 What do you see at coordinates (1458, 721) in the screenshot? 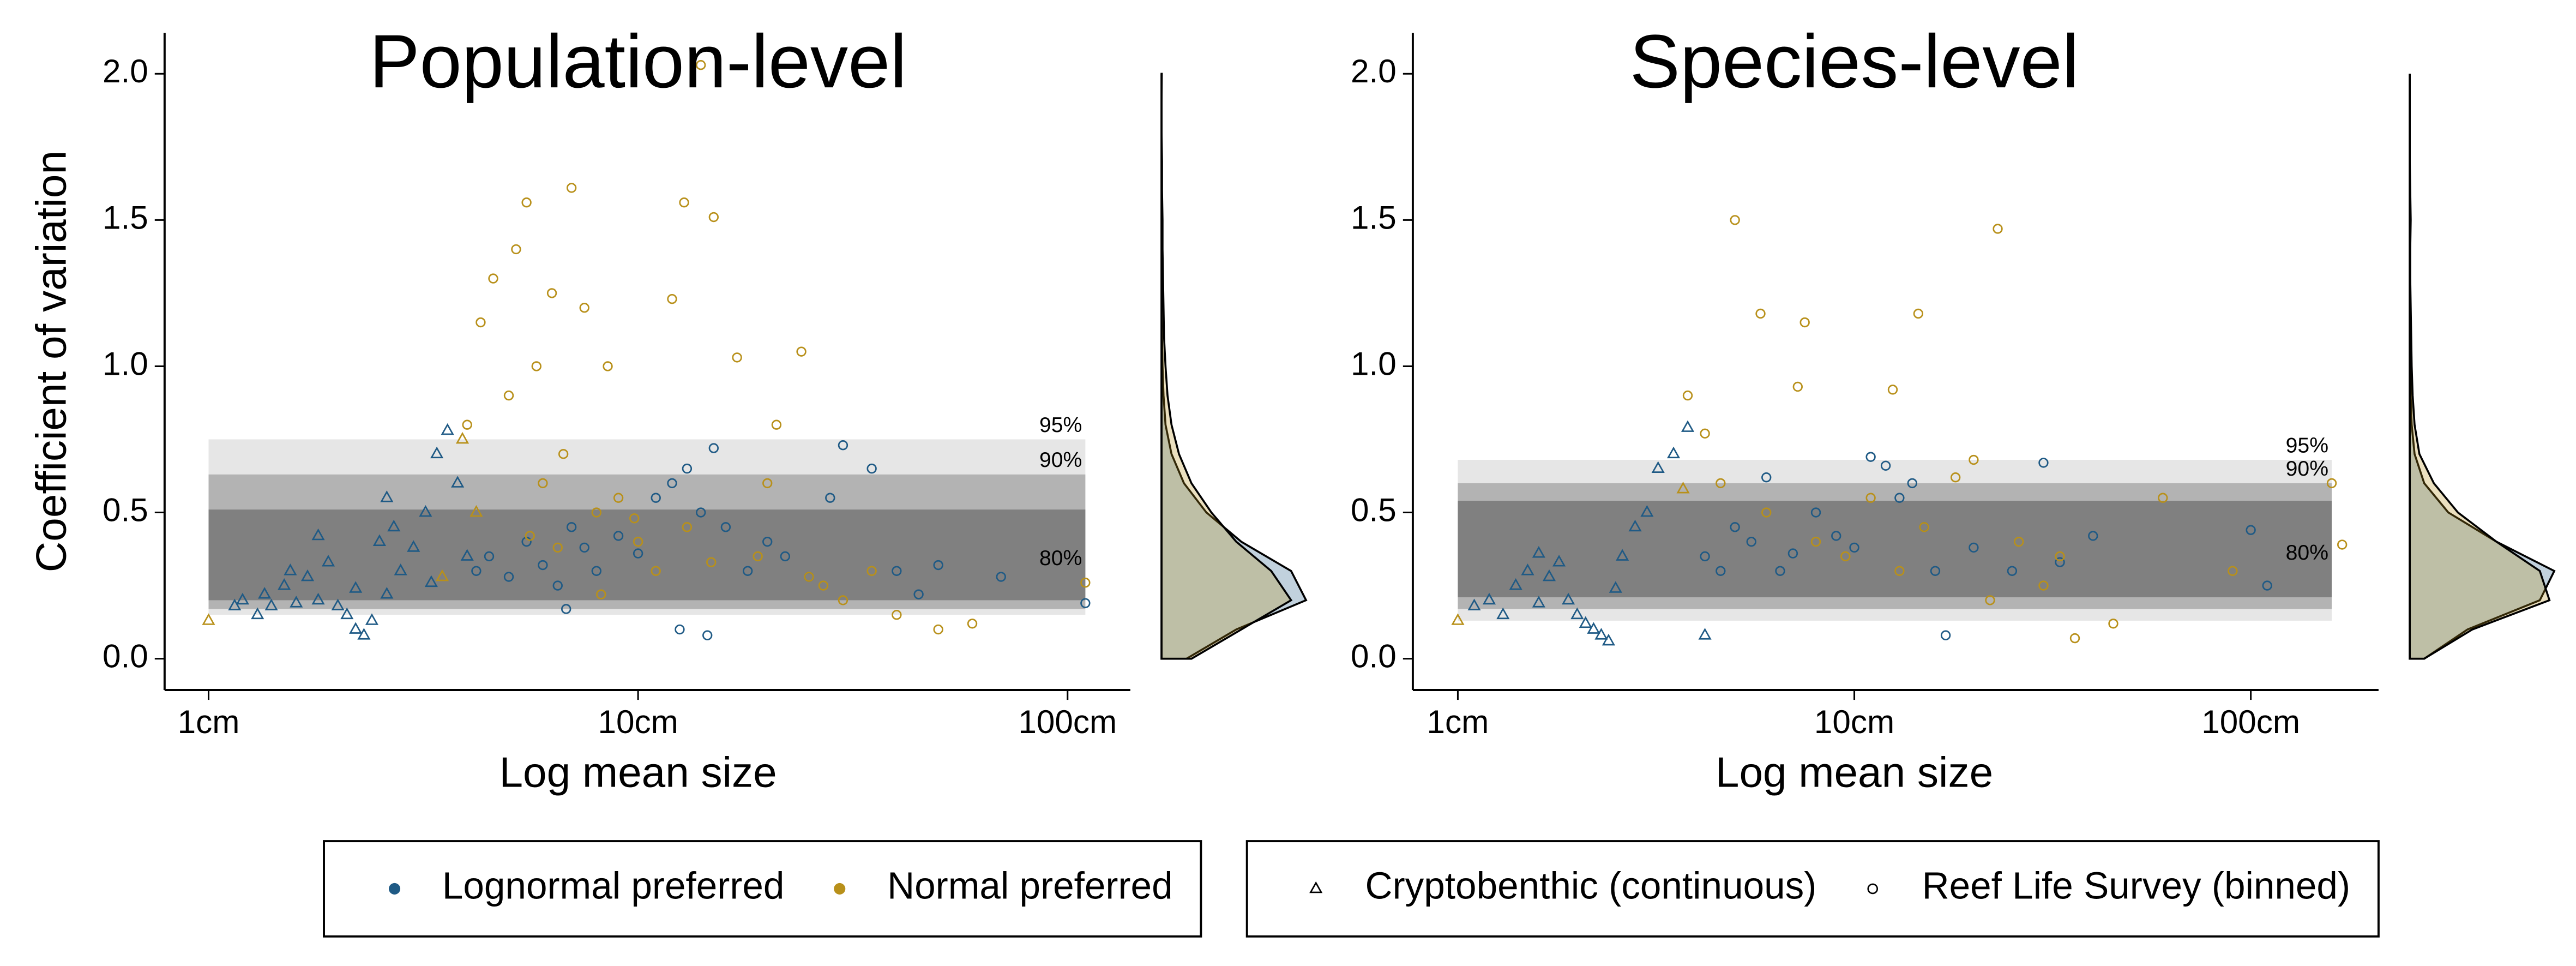
I see `x-tick-label: 1cm` at bounding box center [1458, 721].